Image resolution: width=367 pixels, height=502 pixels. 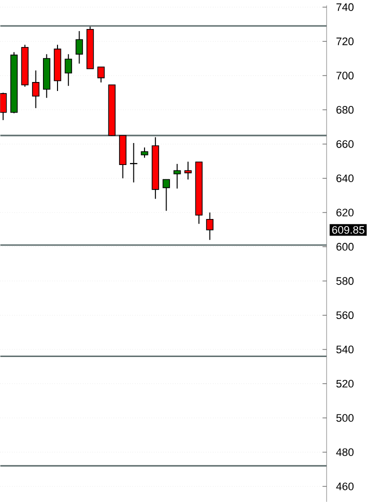 What do you see at coordinates (345, 42) in the screenshot?
I see `y-tick-label: 720` at bounding box center [345, 42].